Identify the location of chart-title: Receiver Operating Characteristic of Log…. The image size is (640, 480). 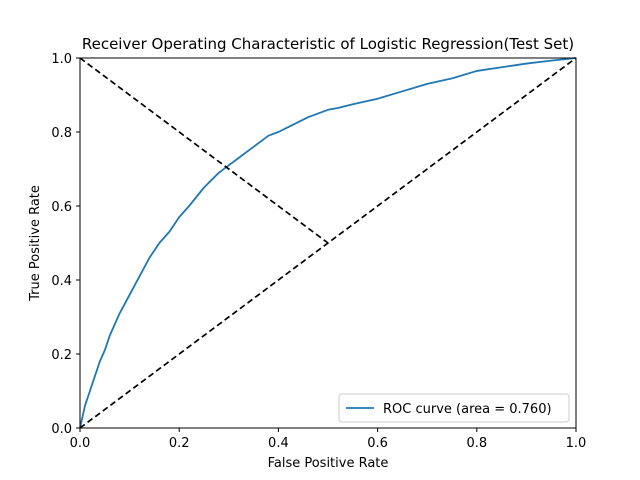
(328, 44).